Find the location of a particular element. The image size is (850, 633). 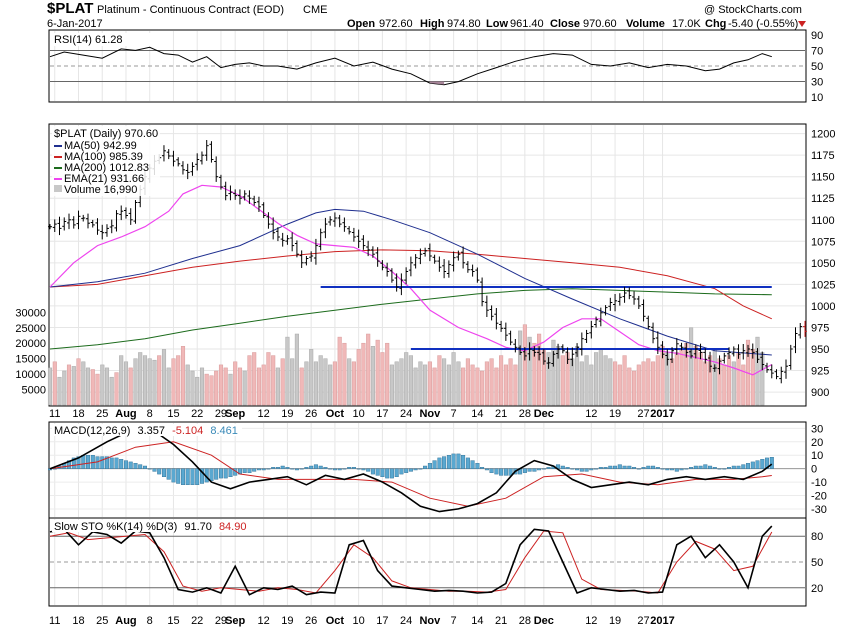

macd-label-prefix: MACD(12,26,9) is located at coordinates (92, 431).